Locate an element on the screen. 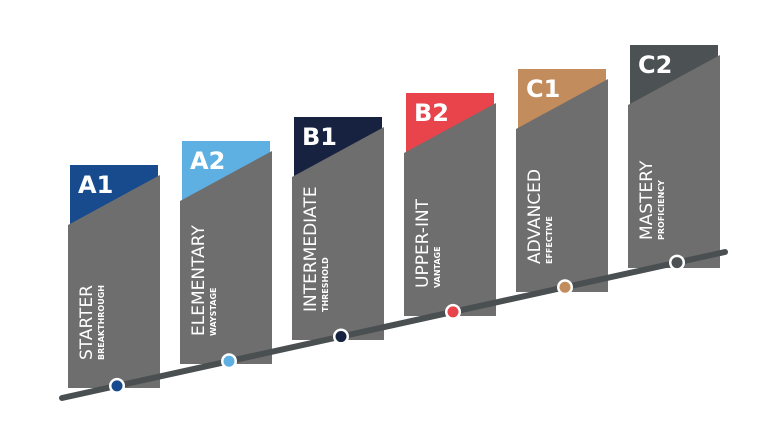 This screenshot has width=784, height=441. level-column: A1 STARTER BREAKTHROUGH is located at coordinates (114, 276).